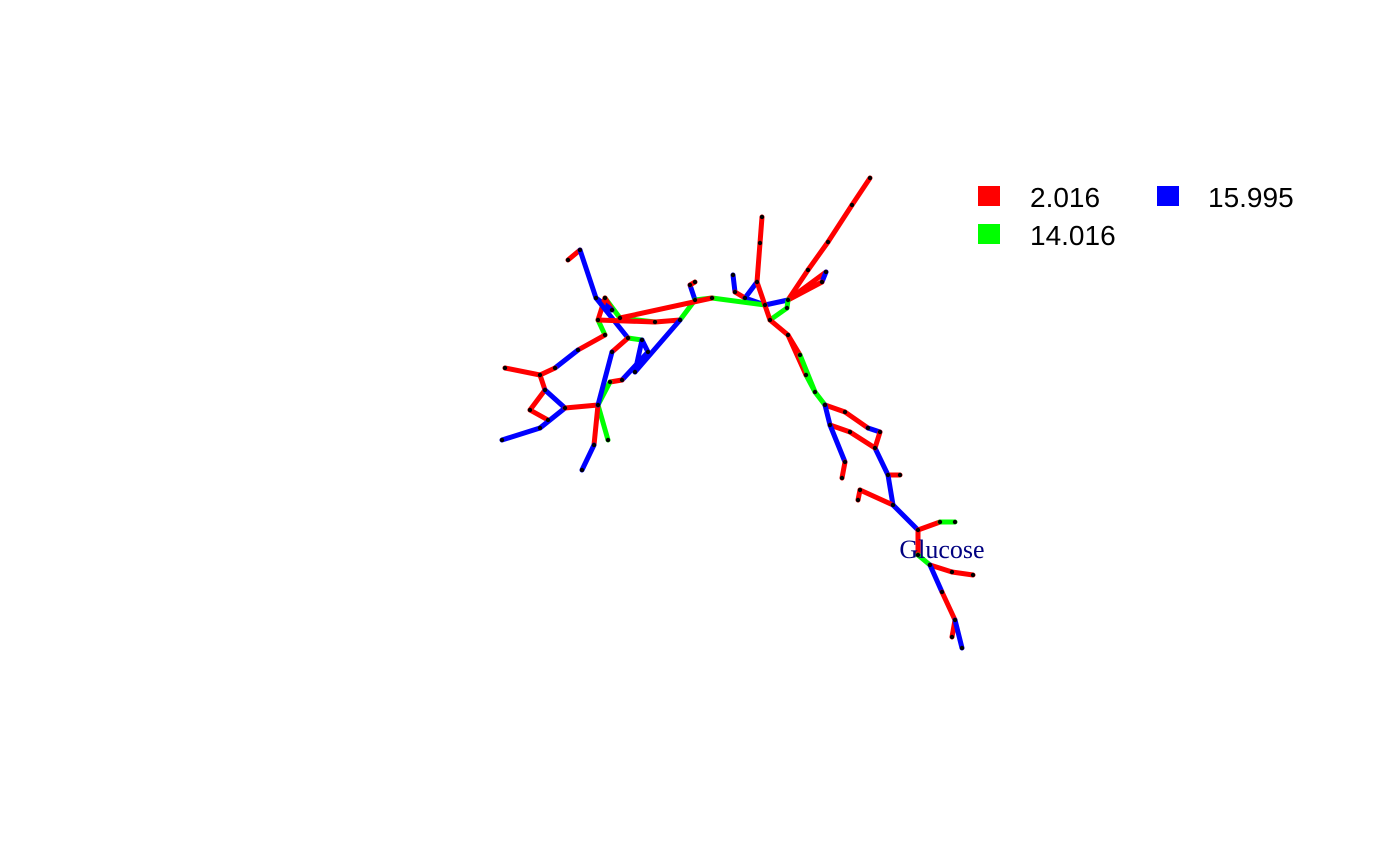  Describe the element at coordinates (1136, 216) in the screenshot. I see `legend: 2.016 14.016 15.995` at that location.